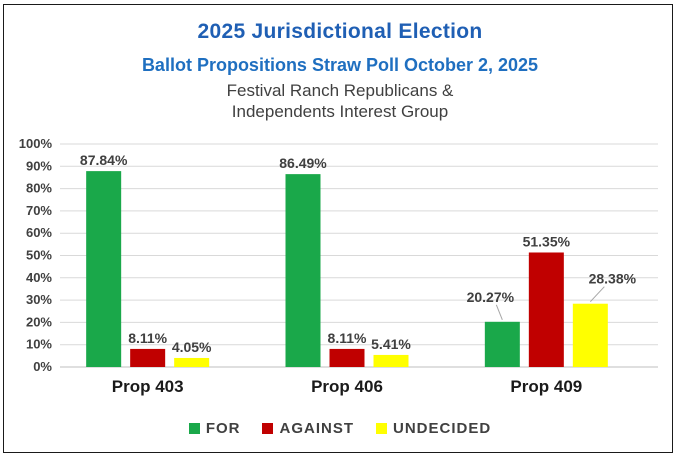 The image size is (680, 459). I want to click on group-line-1: Festival Ranch Republicans &, so click(340, 90).